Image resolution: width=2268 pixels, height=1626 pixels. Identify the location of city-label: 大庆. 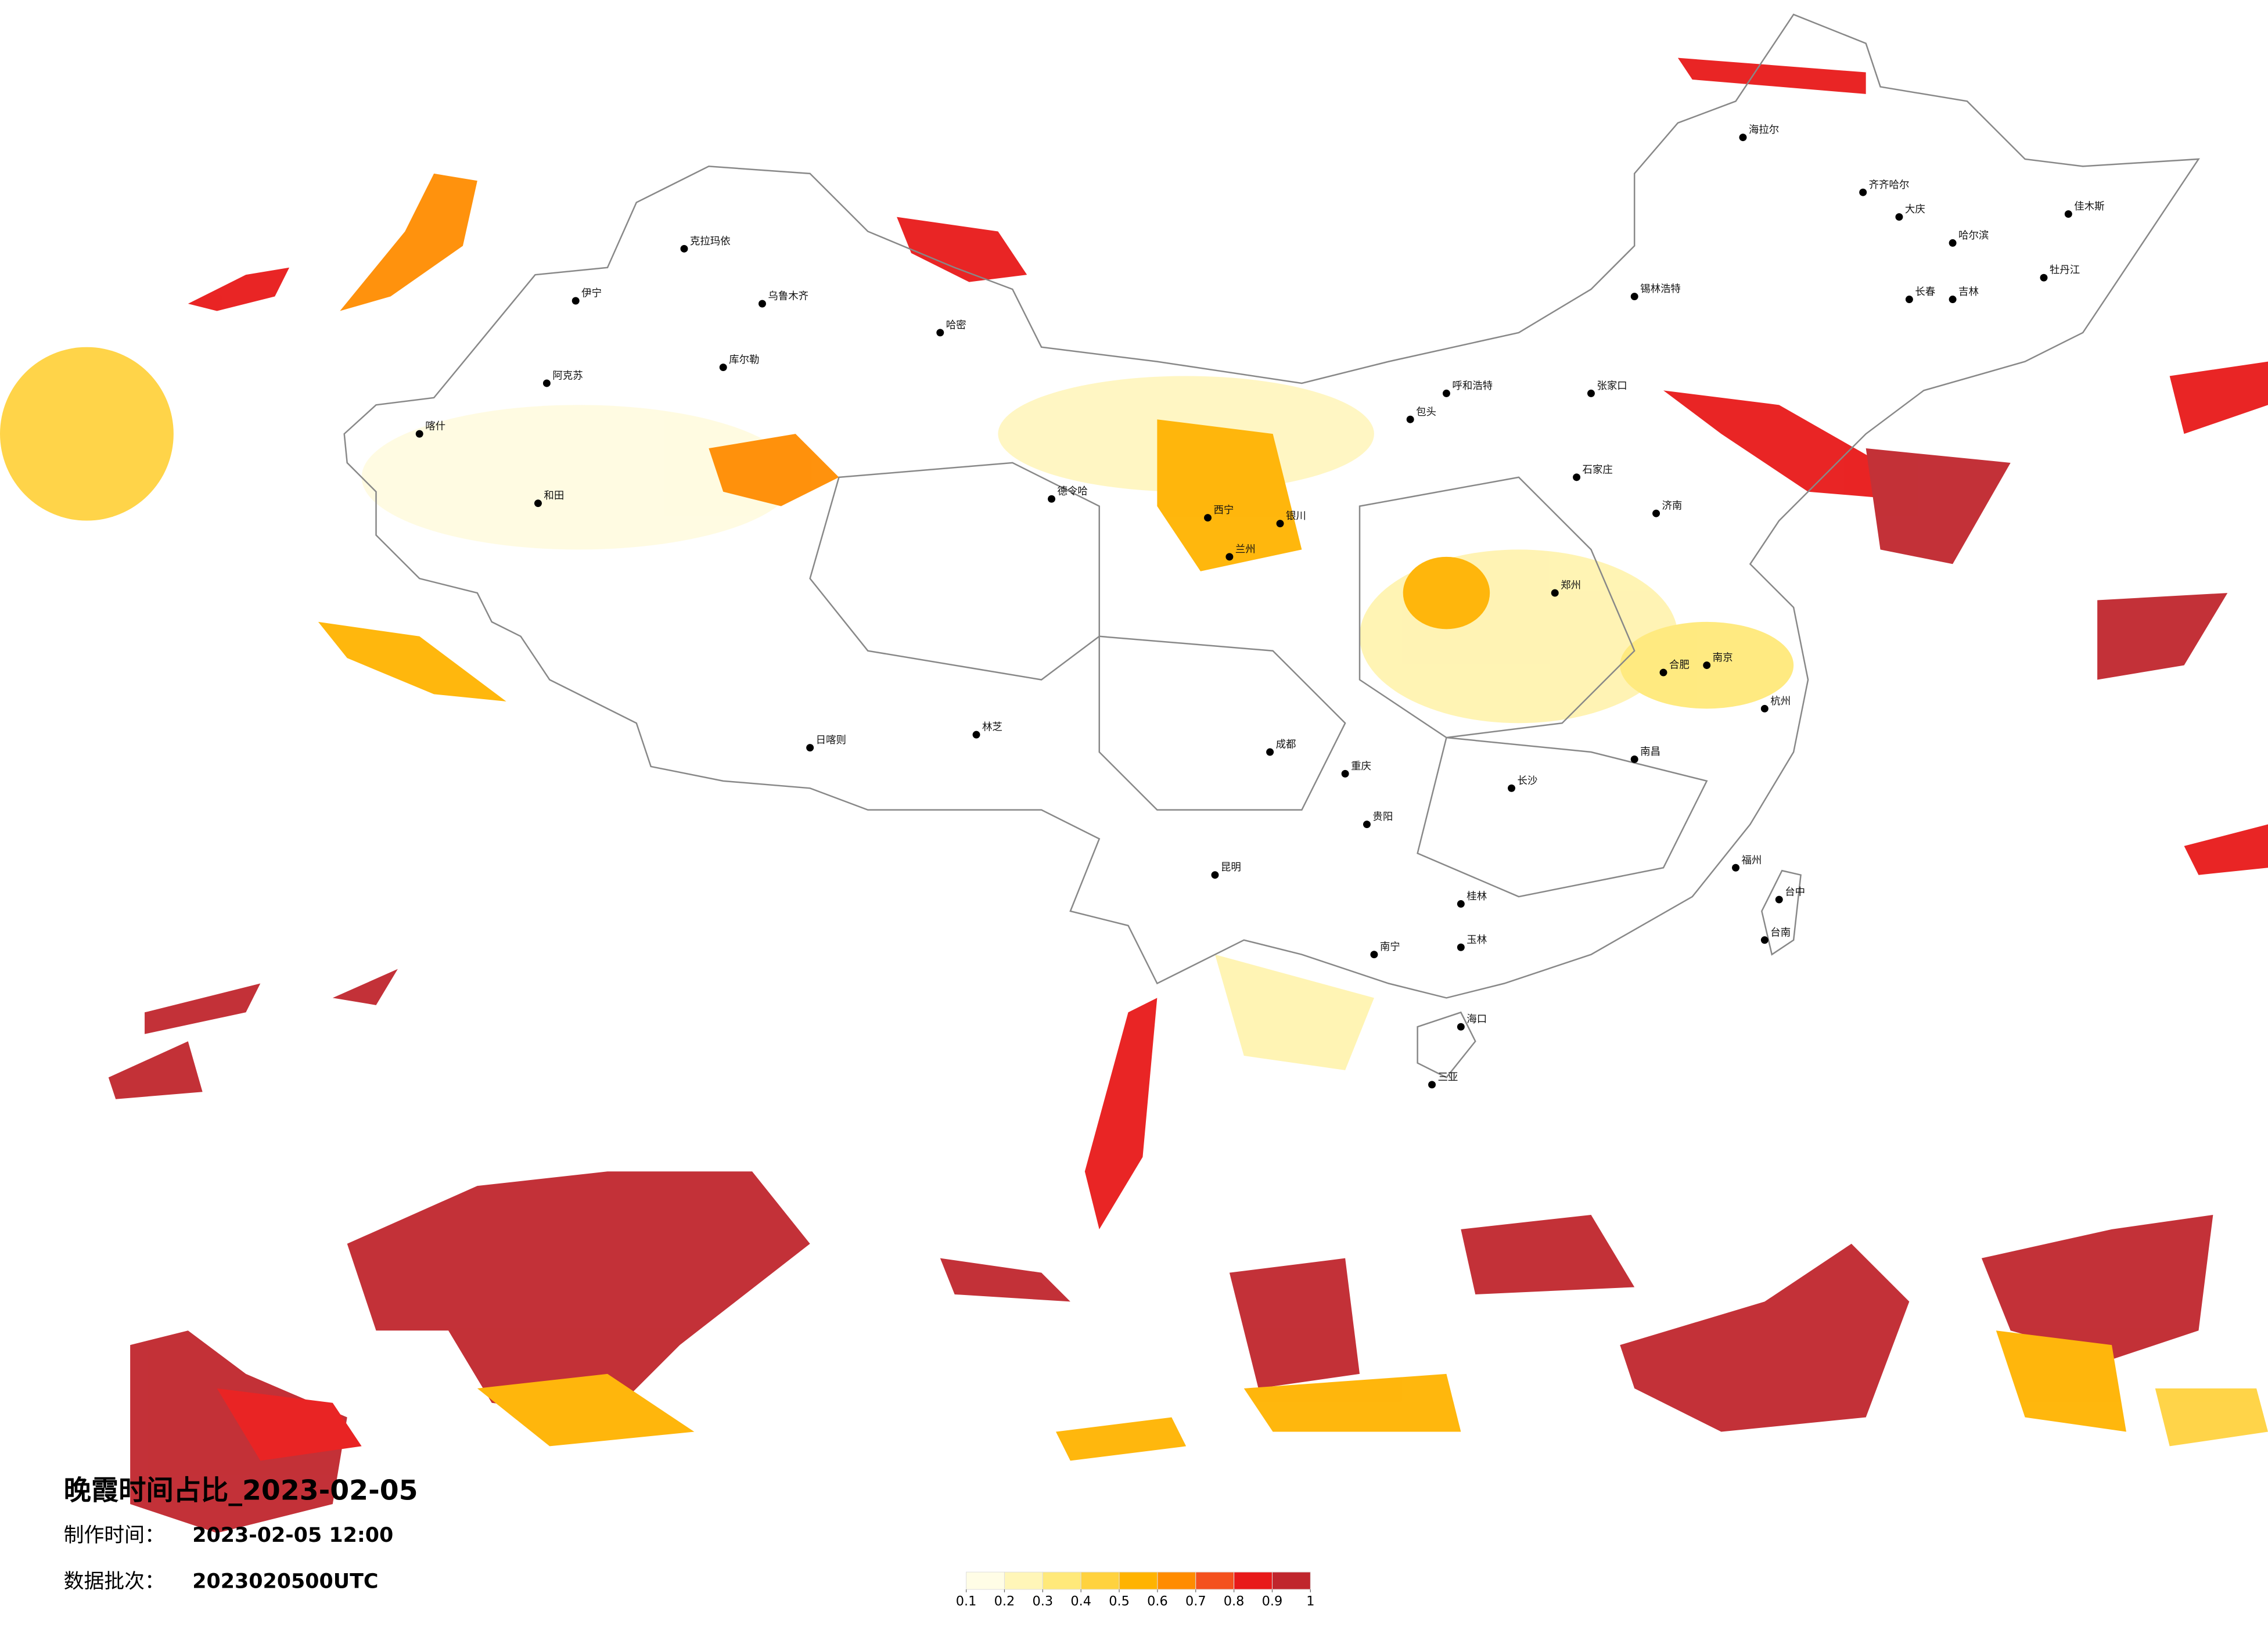
(1915, 209).